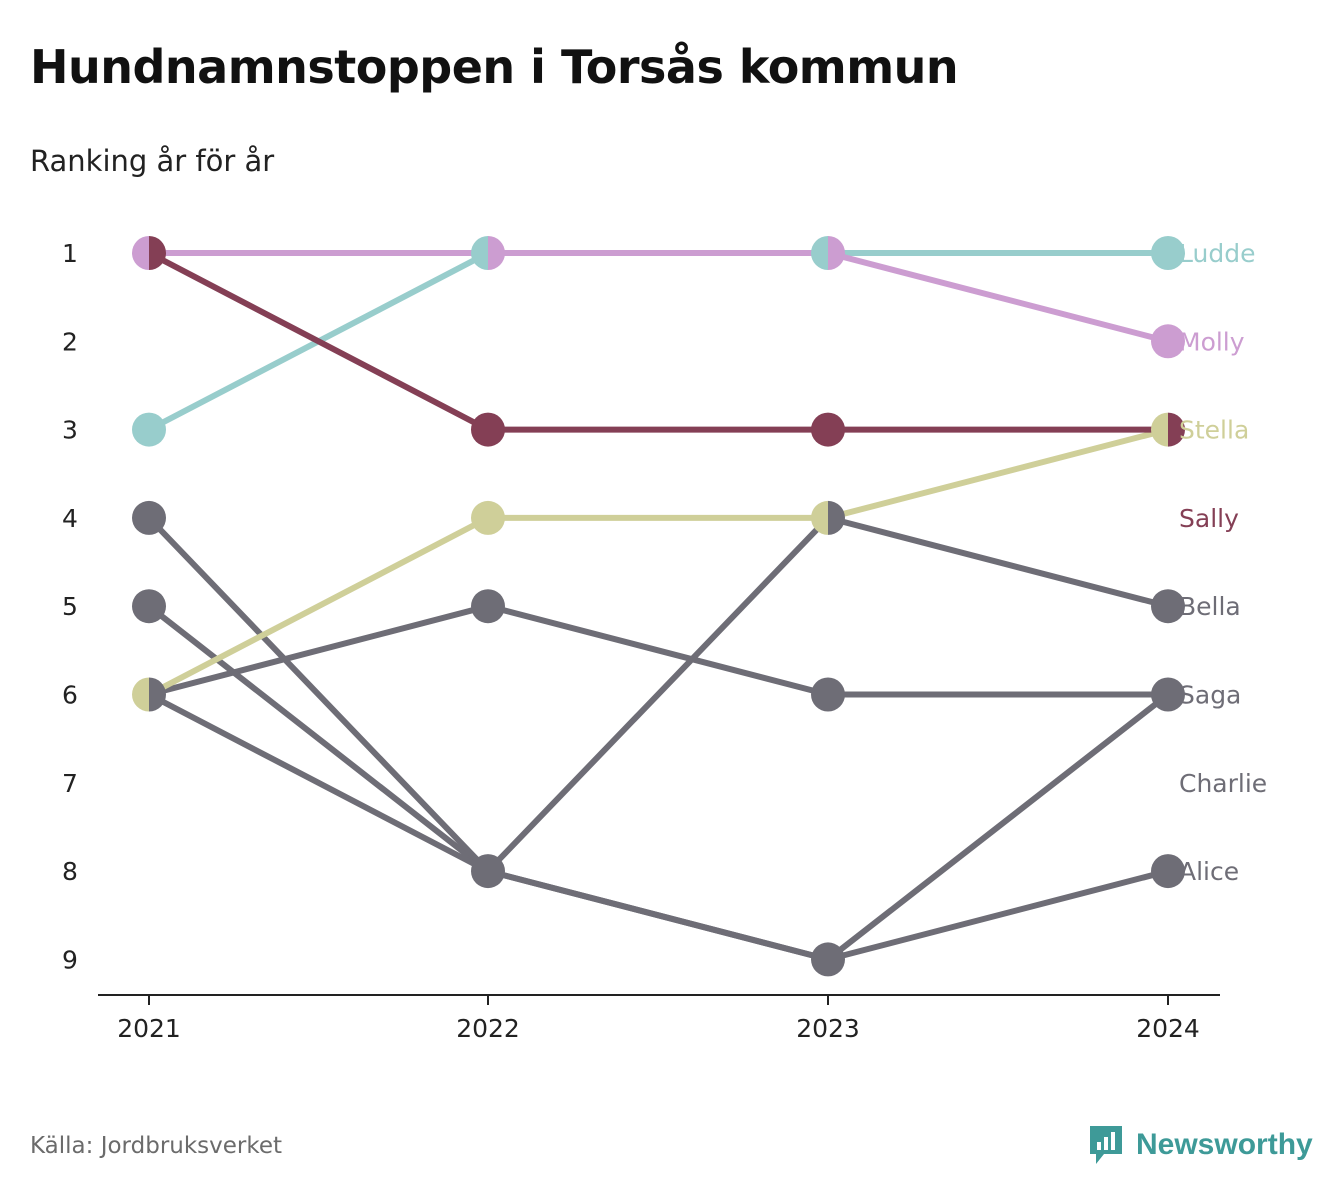 The height and width of the screenshot is (1198, 1340). Describe the element at coordinates (1224, 1144) in the screenshot. I see `brand-name: Newsworthy` at that location.